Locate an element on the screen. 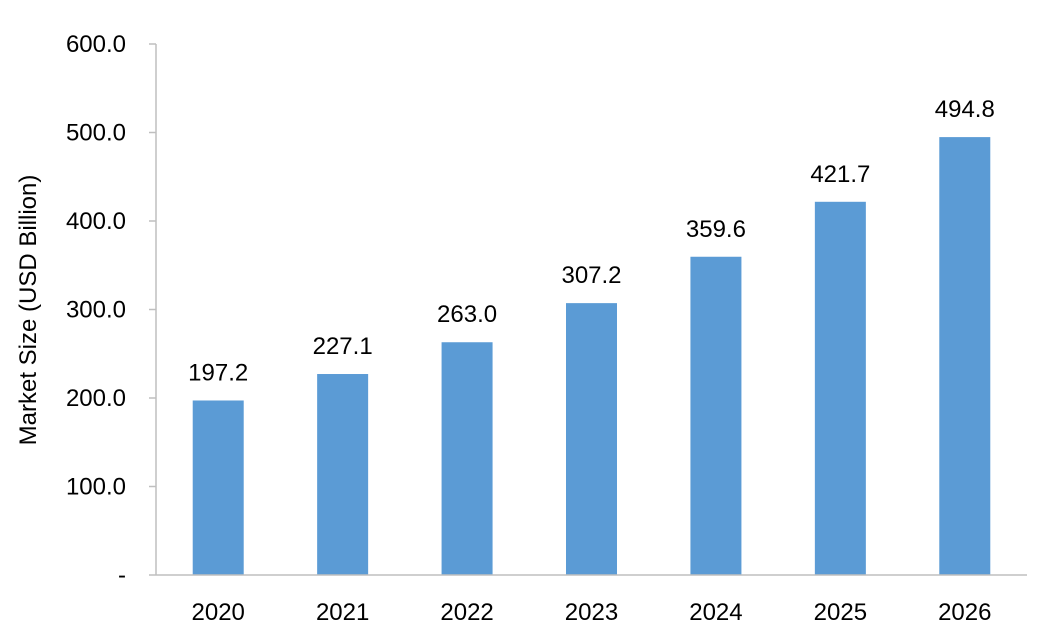 Image resolution: width=1058 pixels, height=641 pixels. y-tick-label: - is located at coordinates (122, 575).